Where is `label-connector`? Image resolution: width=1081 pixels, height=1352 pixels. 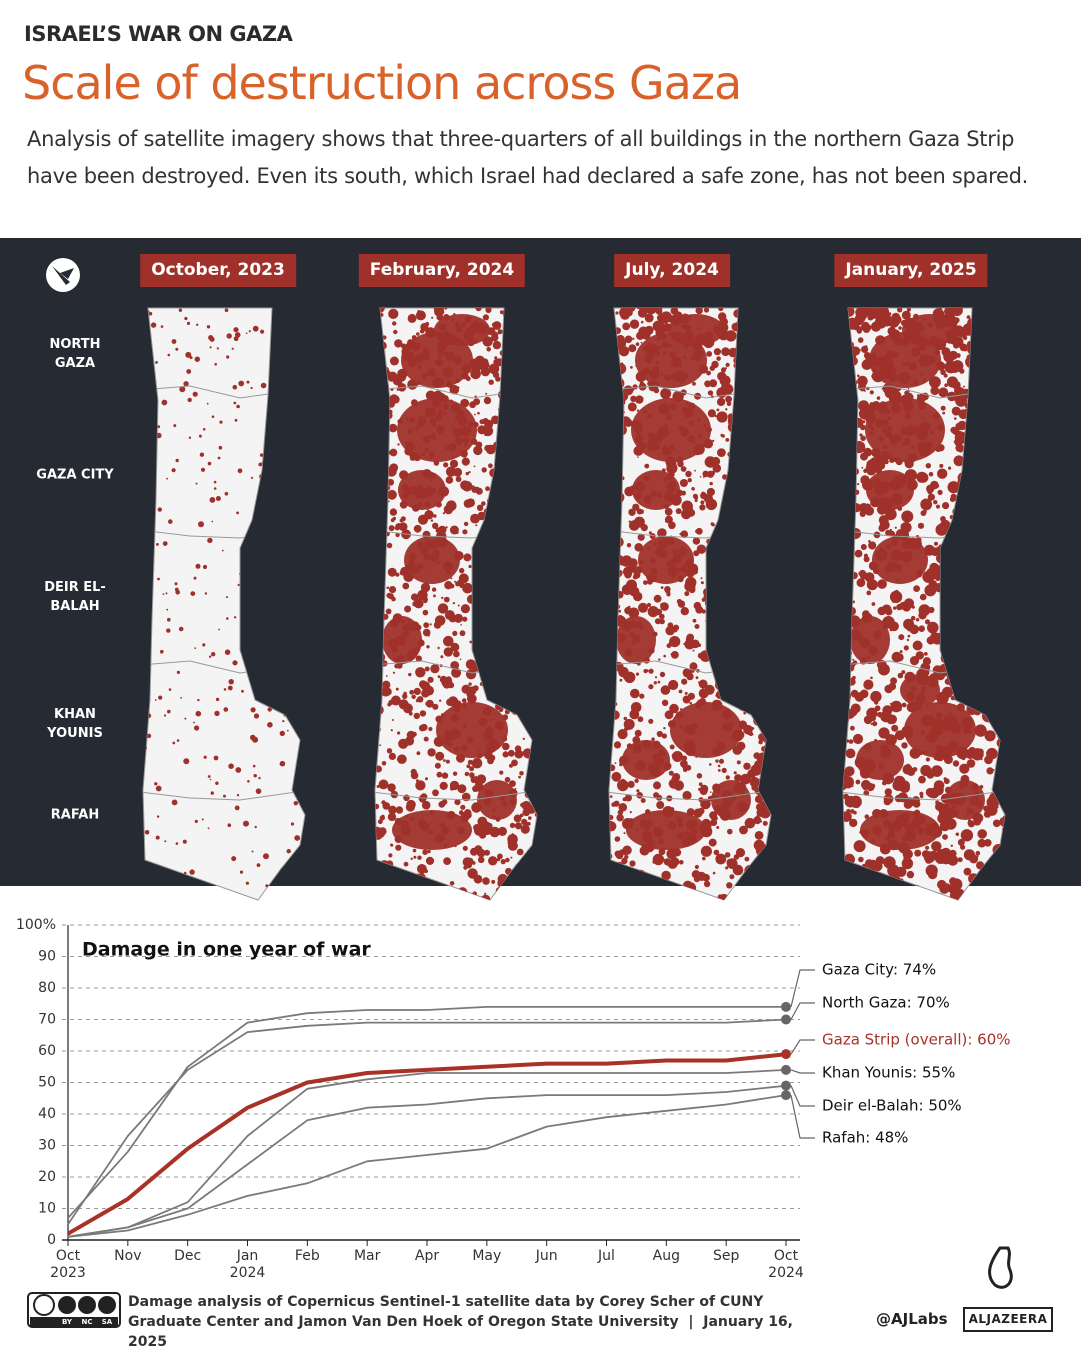
label-connector is located at coordinates (802, 988).